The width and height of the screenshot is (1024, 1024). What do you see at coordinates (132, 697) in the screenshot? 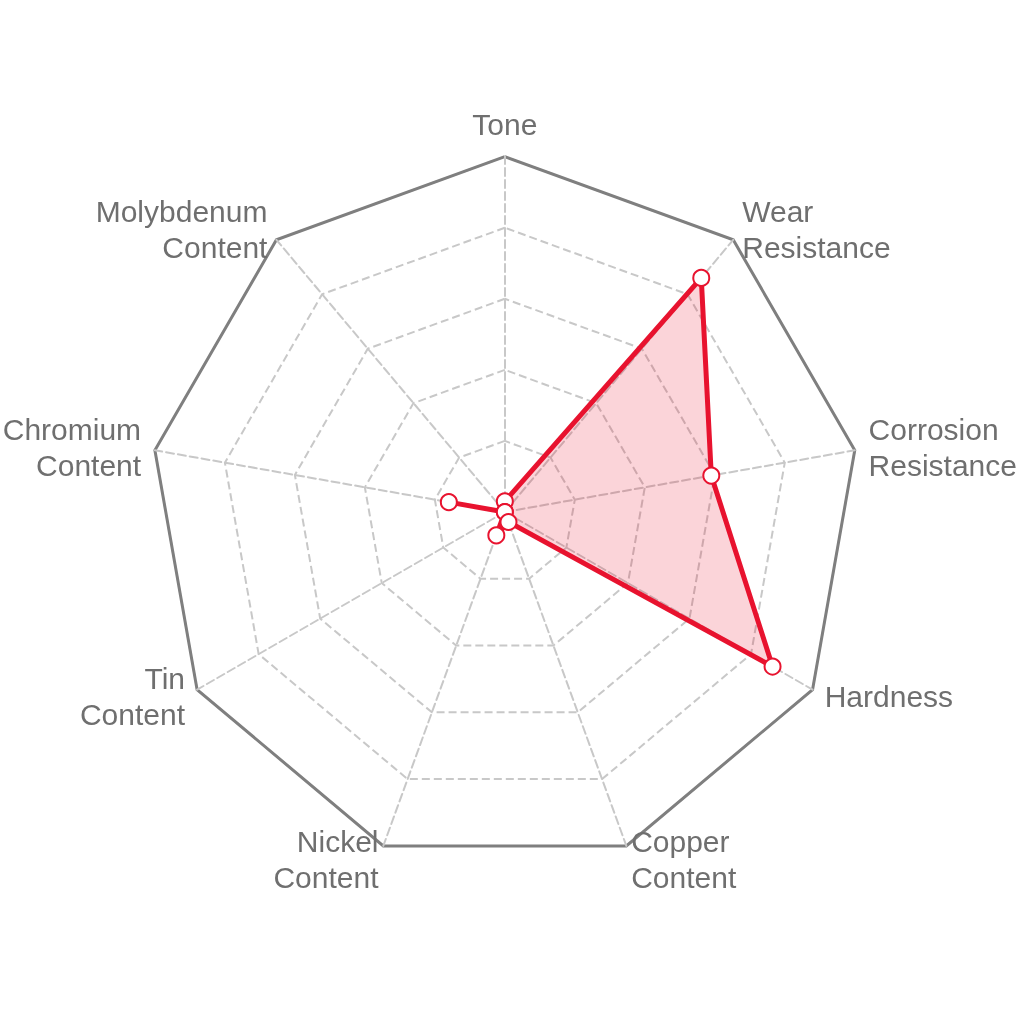
I see `spoke-label: Tin Content` at bounding box center [132, 697].